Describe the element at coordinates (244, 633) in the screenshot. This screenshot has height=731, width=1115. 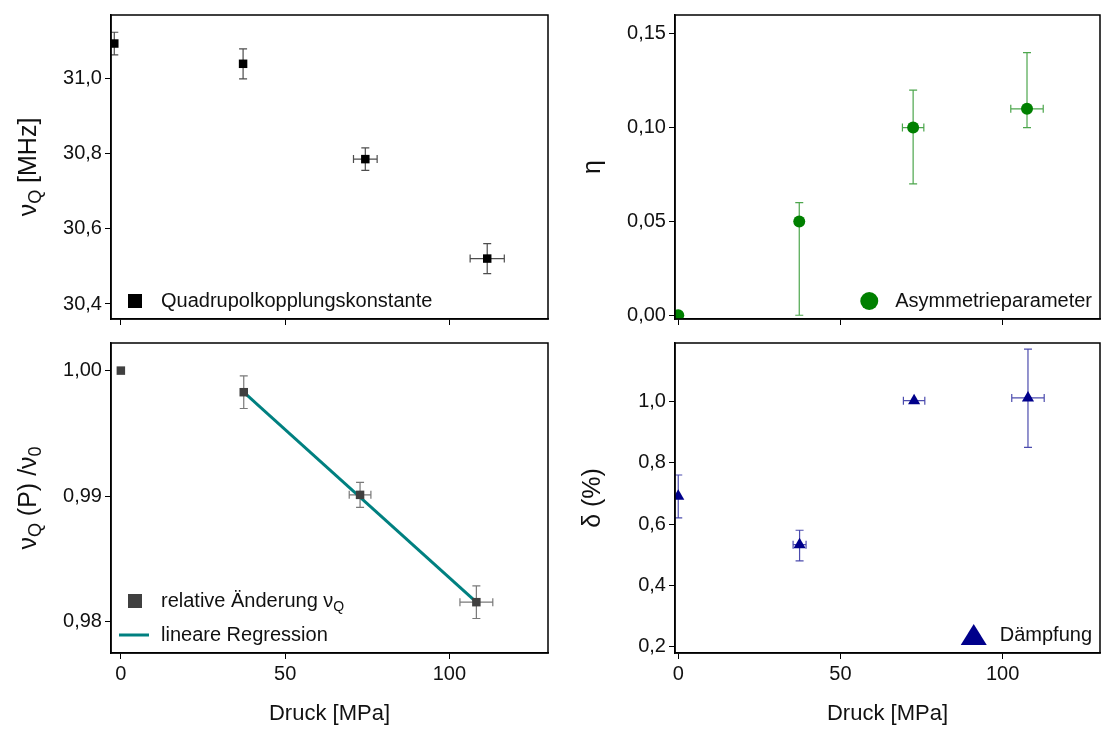
I see `legend-label: lineare Regression` at that location.